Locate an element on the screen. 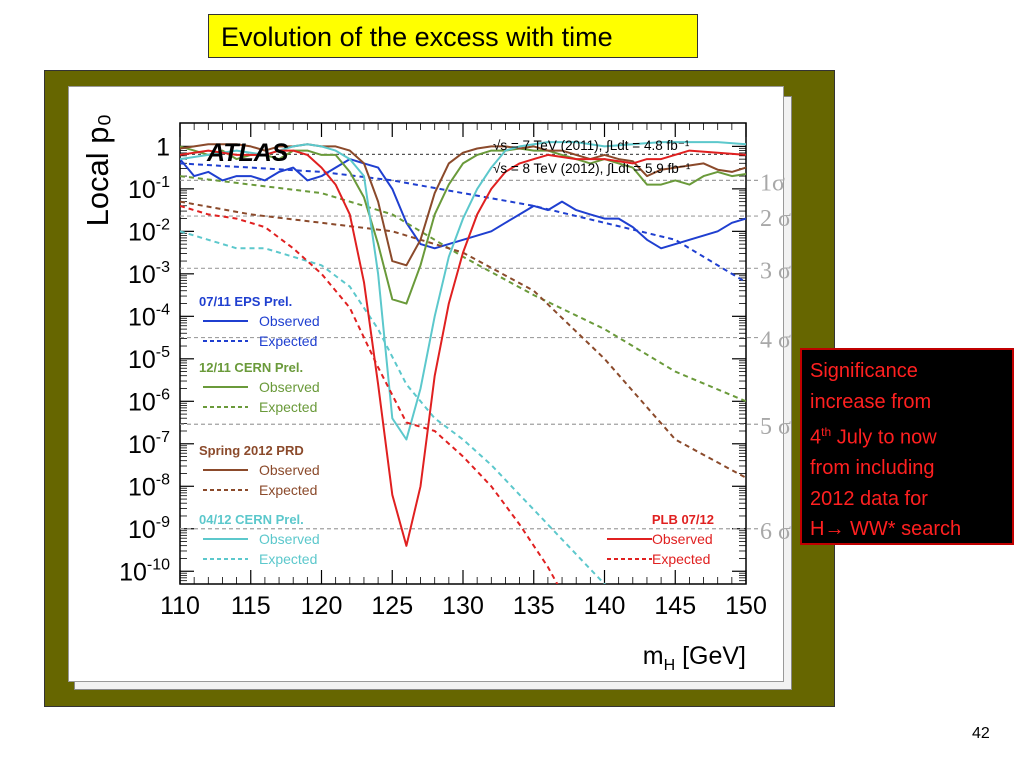 The height and width of the screenshot is (768, 1024). sigma-label: 4 σ is located at coordinates (775, 341).